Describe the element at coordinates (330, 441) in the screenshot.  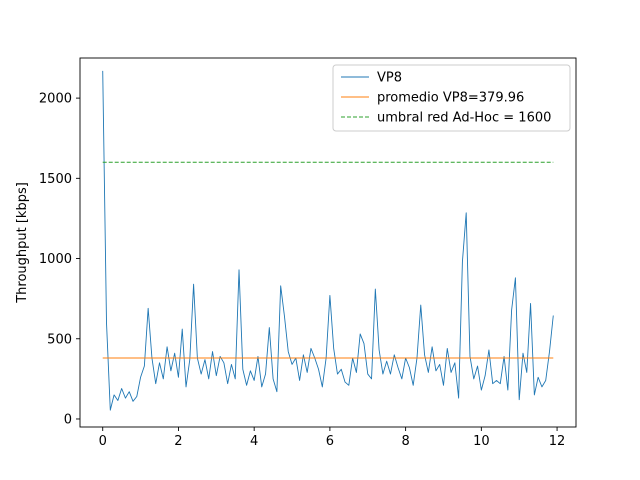
I see `x-tick-label: 6` at that location.